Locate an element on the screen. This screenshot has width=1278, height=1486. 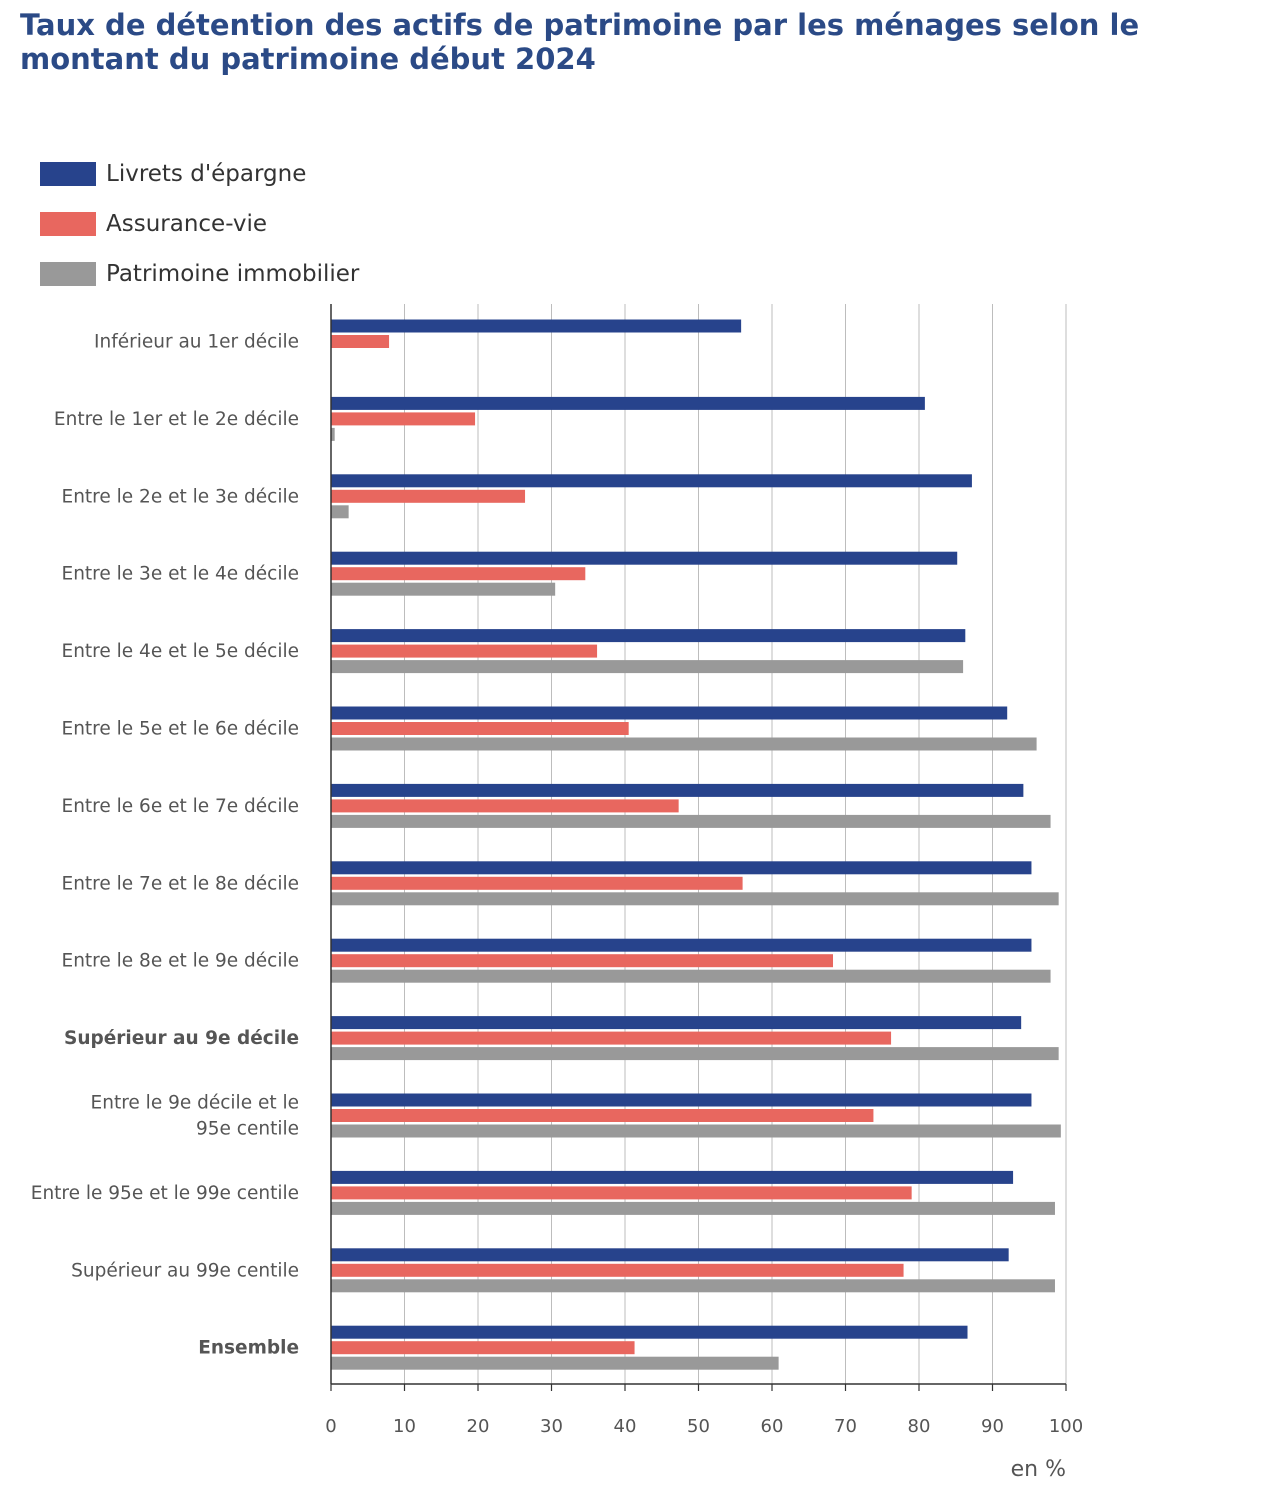
x-tick-label-50: 50 is located at coordinates (698, 1426).